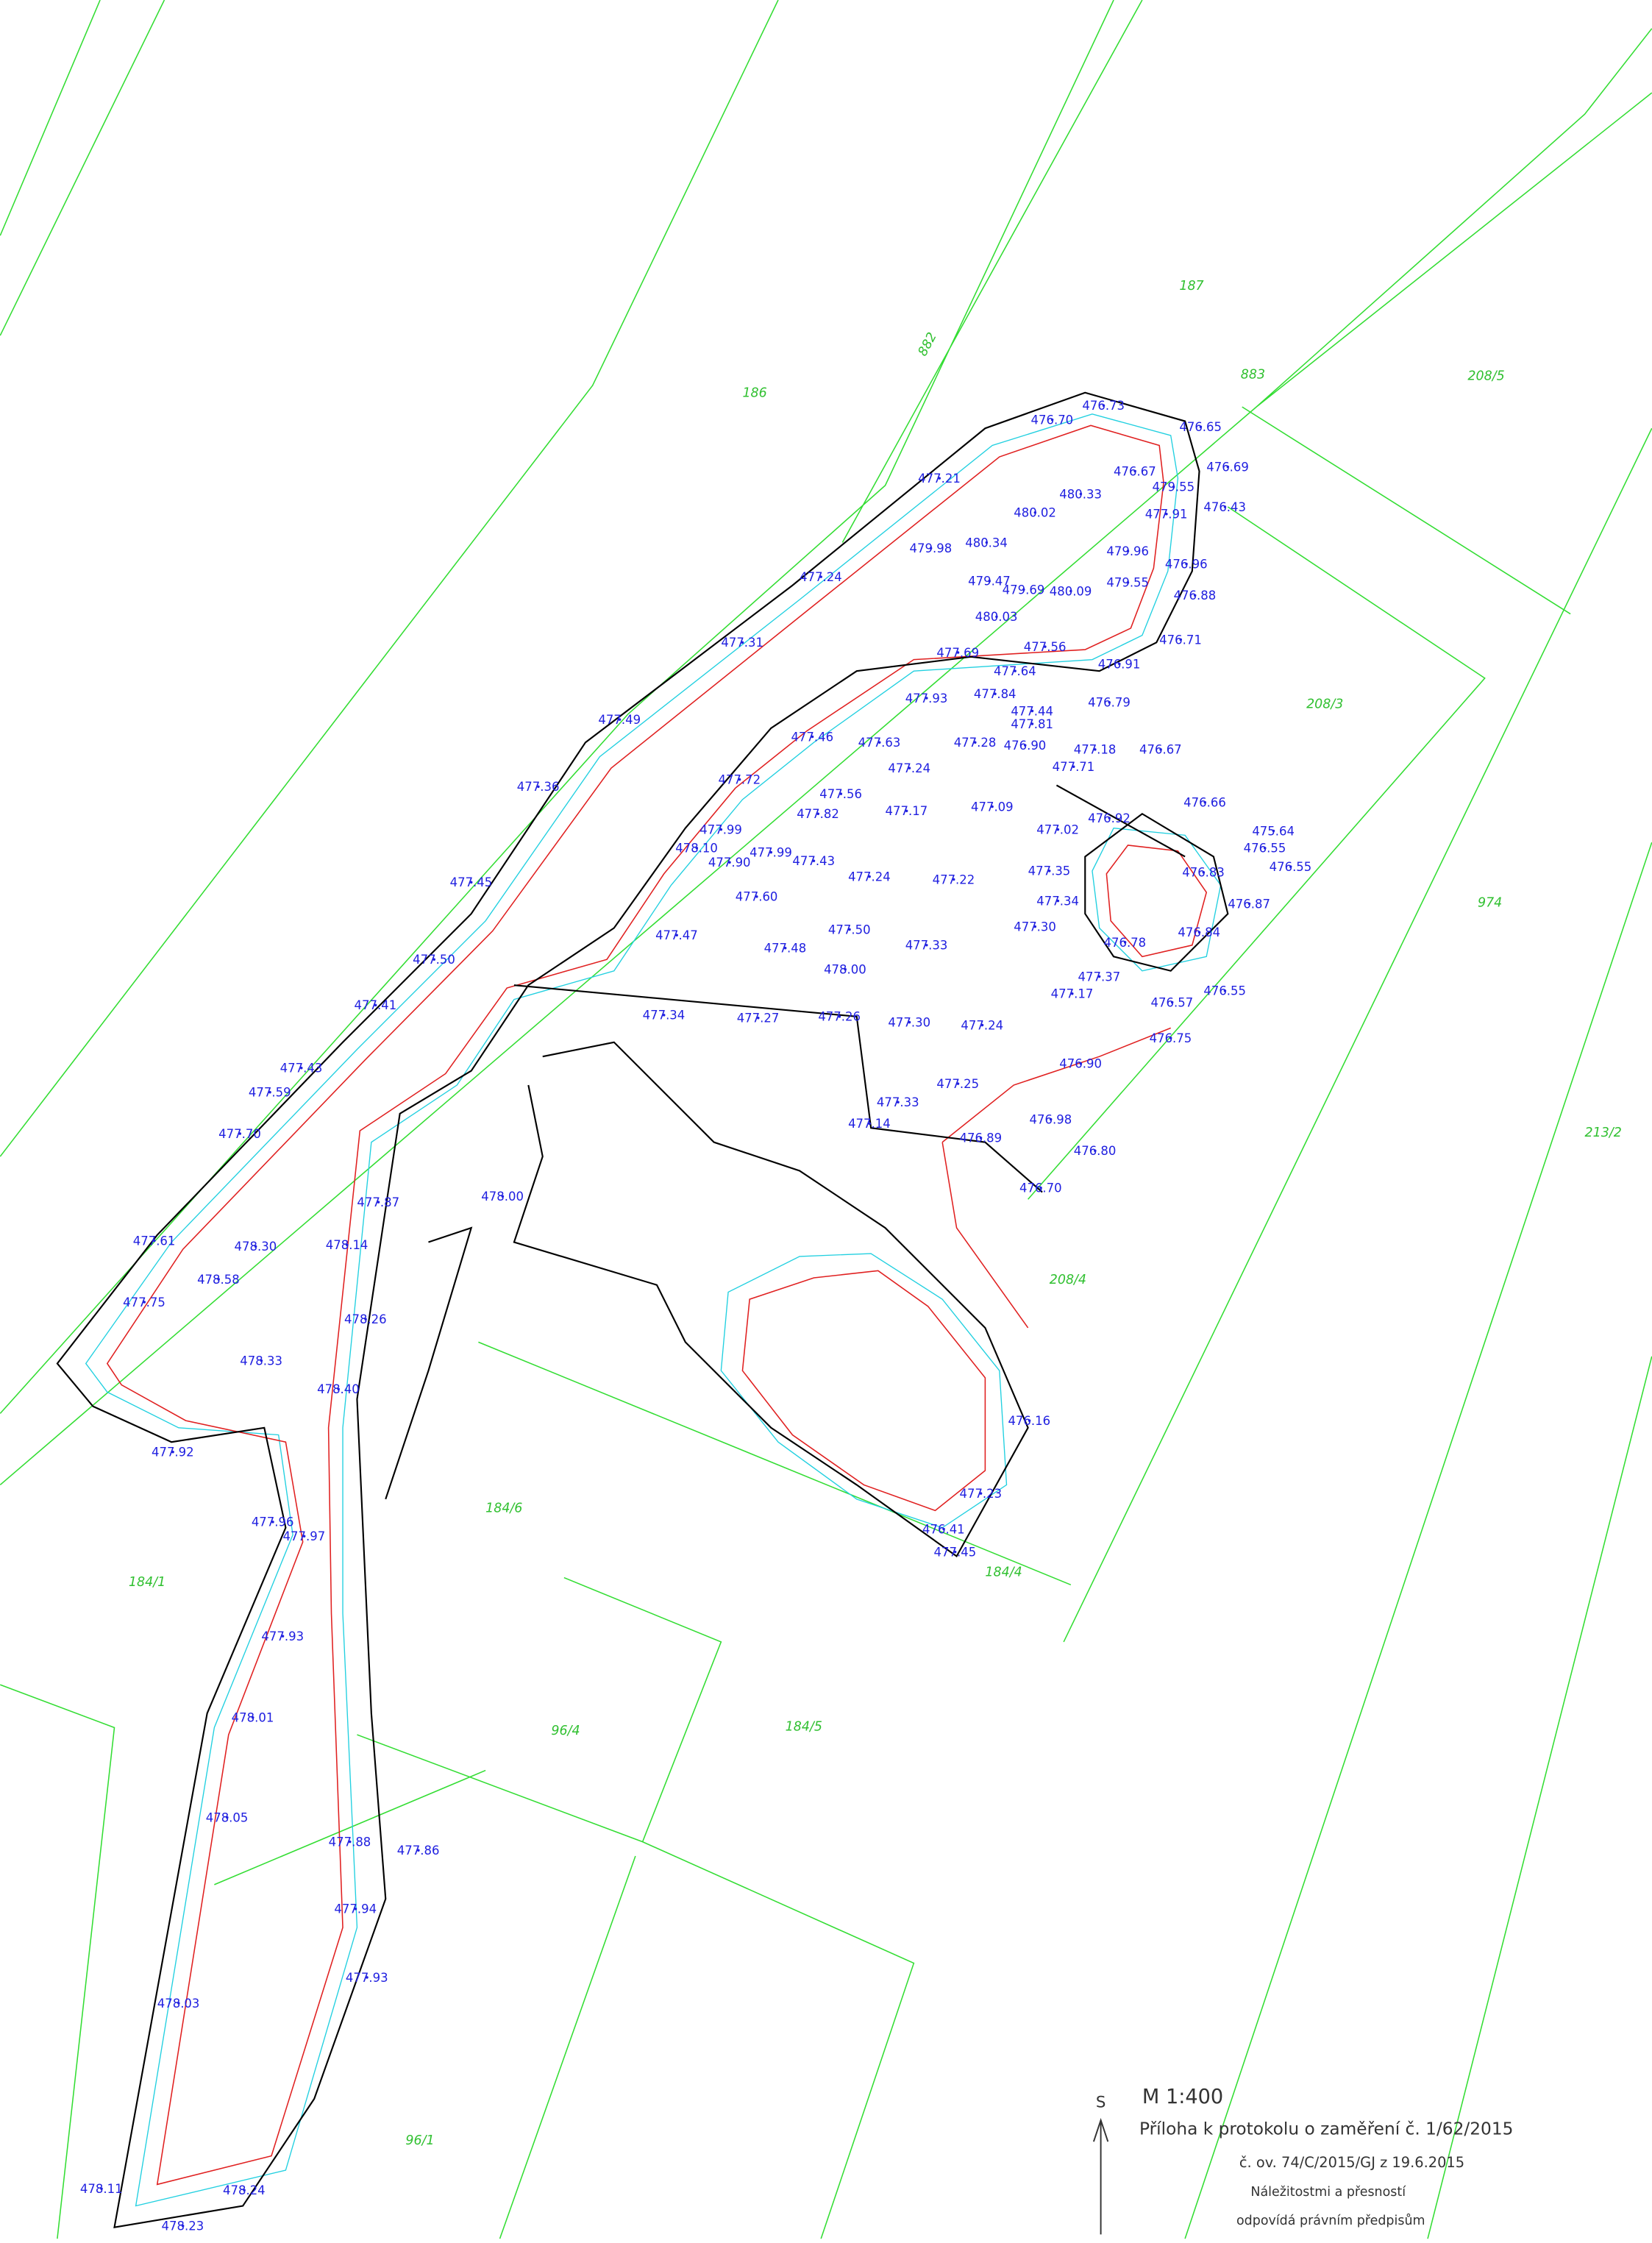 Image resolution: width=1652 pixels, height=2243 pixels. I want to click on elevation-label: 476.96, so click(1187, 564).